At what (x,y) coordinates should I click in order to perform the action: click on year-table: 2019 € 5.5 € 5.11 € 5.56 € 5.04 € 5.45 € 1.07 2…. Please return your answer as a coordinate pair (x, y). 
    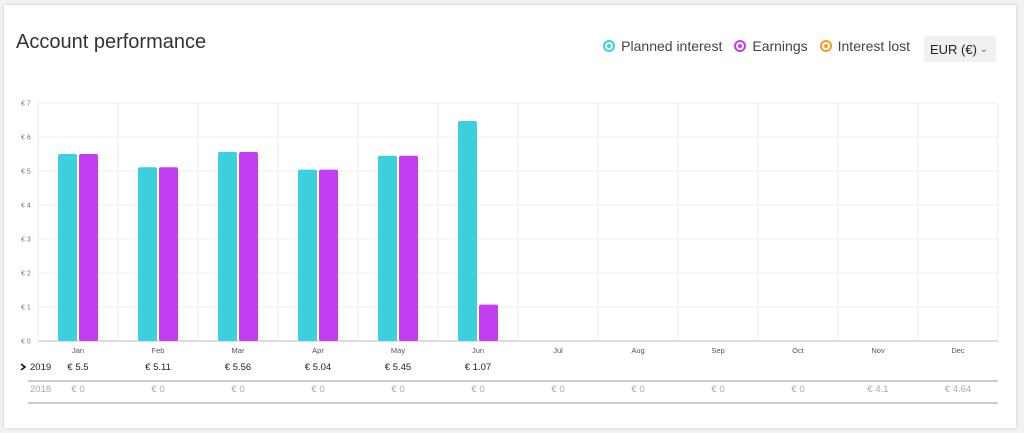
    Looking at the image, I should click on (509, 383).